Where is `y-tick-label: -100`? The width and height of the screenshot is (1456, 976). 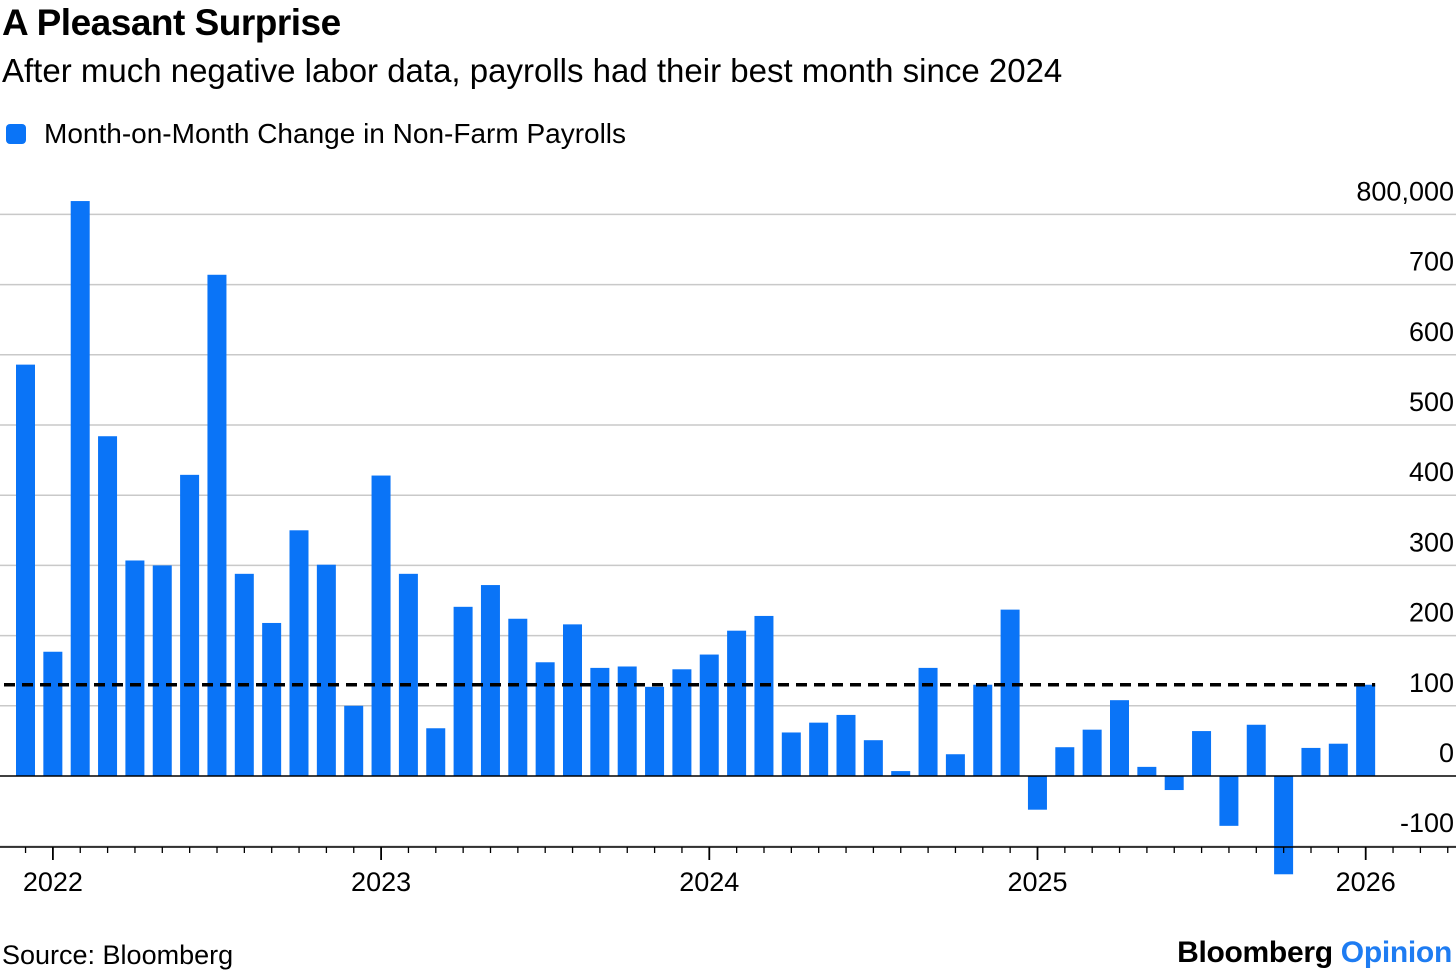 y-tick-label: -100 is located at coordinates (1427, 823).